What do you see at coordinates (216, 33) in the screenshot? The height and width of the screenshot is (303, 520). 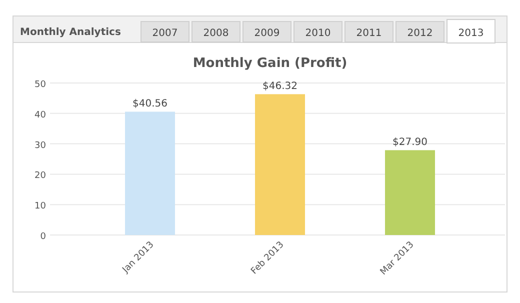 I see `text: 2008` at bounding box center [216, 33].